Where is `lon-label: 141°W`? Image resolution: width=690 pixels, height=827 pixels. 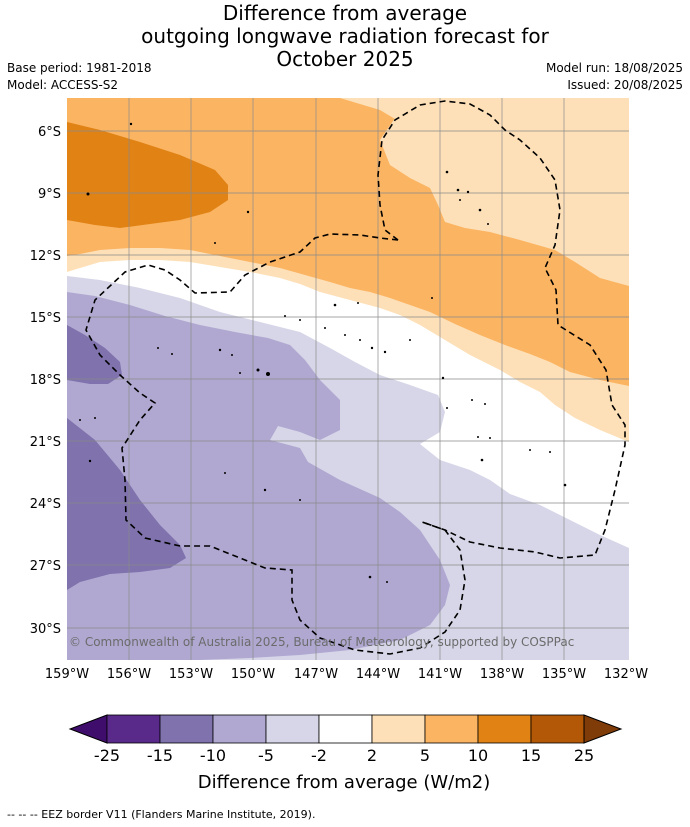 lon-label: 141°W is located at coordinates (440, 674).